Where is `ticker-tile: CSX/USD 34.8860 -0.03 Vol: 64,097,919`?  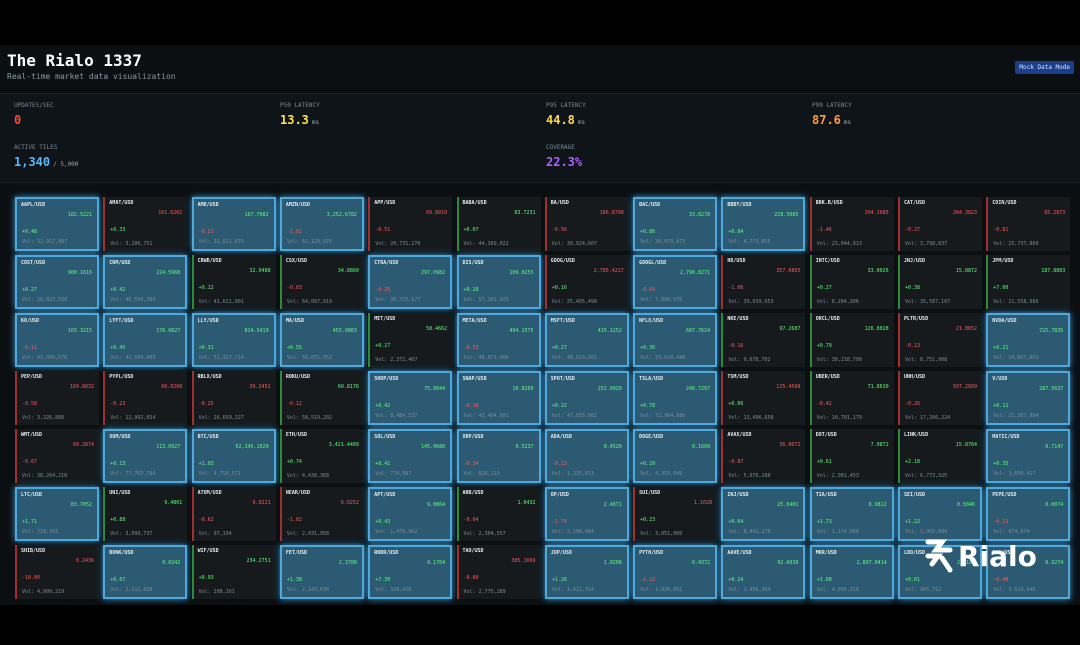 ticker-tile: CSX/USD 34.8860 -0.03 Vol: 64,097,919 is located at coordinates (321, 282).